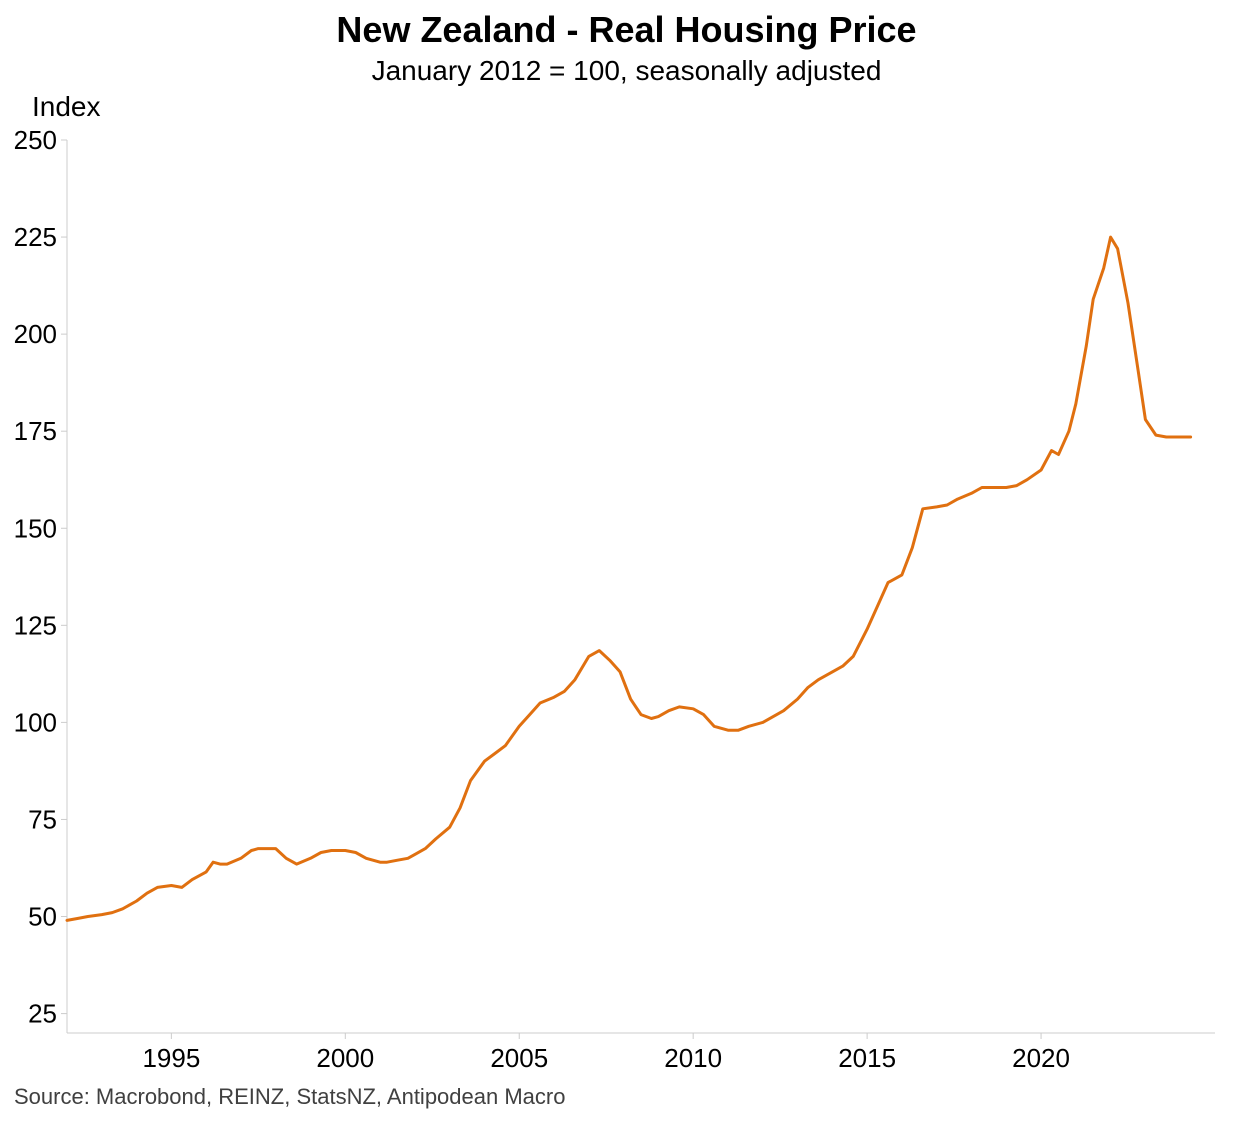 Image resolution: width=1253 pixels, height=1122 pixels. What do you see at coordinates (345, 1058) in the screenshot?
I see `x-tick-label: 2000` at bounding box center [345, 1058].